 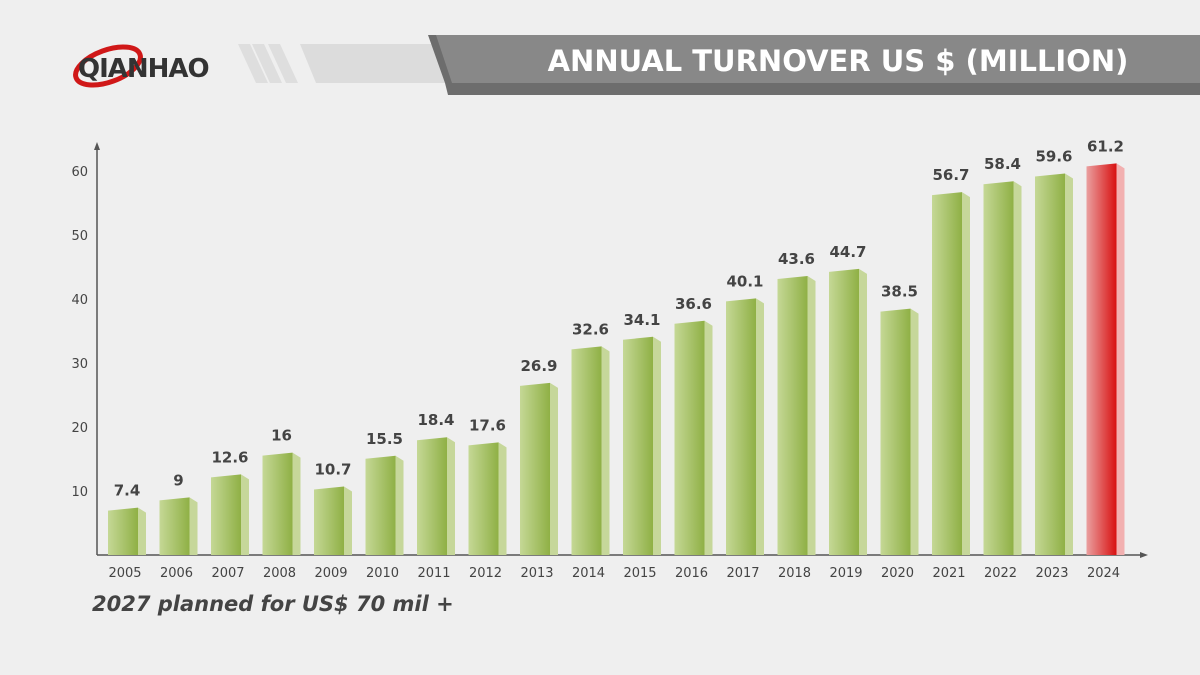 I want to click on x-tick-label: 2024, so click(x=1103, y=573).